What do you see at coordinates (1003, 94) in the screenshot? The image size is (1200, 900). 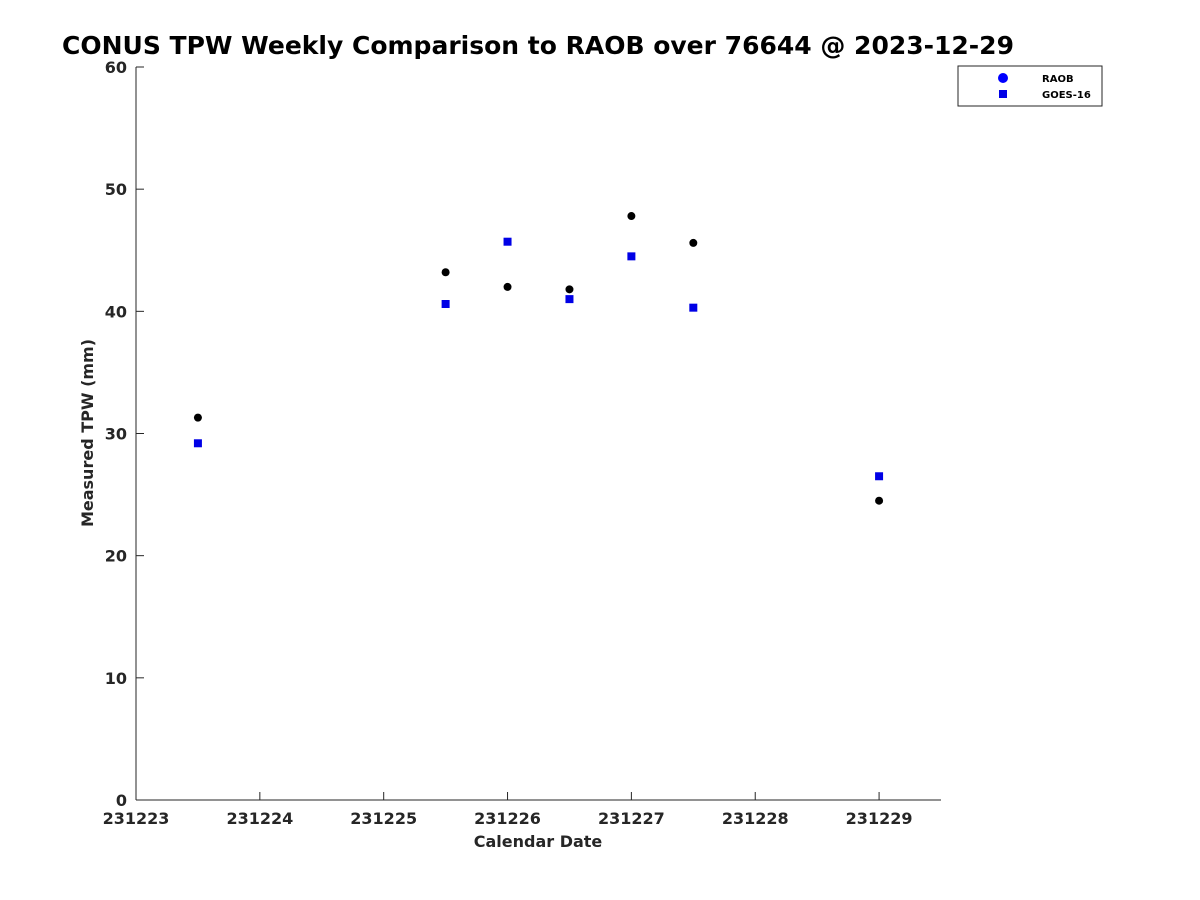 I see `legend-marker-goes` at bounding box center [1003, 94].